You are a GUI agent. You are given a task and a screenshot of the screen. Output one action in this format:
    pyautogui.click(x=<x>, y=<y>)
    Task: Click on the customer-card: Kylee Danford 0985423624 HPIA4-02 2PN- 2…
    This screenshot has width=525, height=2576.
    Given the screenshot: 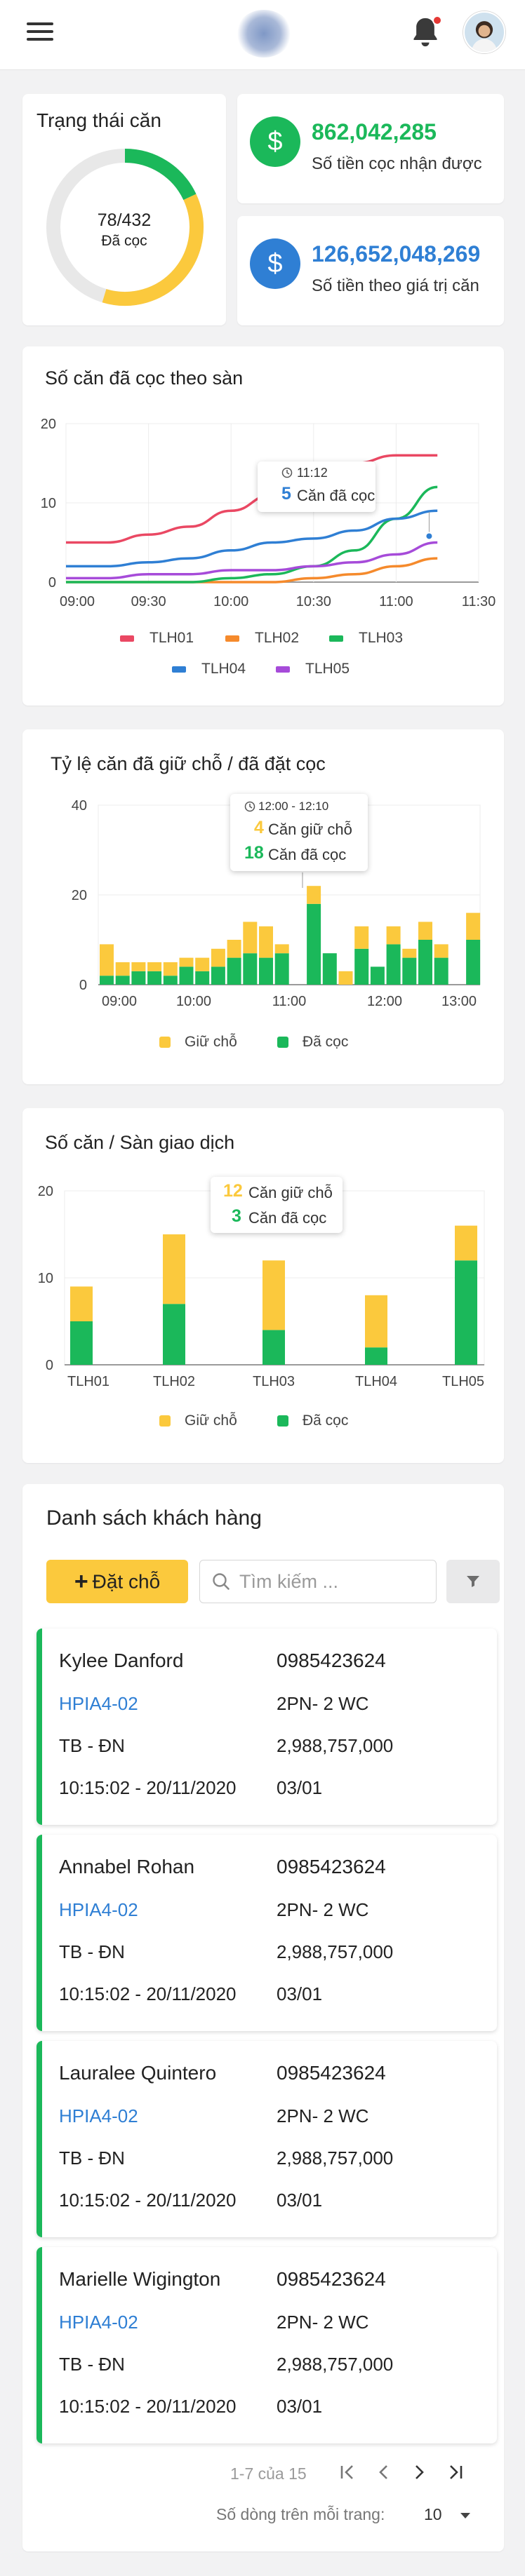 What is the action you would take?
    pyautogui.click(x=266, y=1726)
    